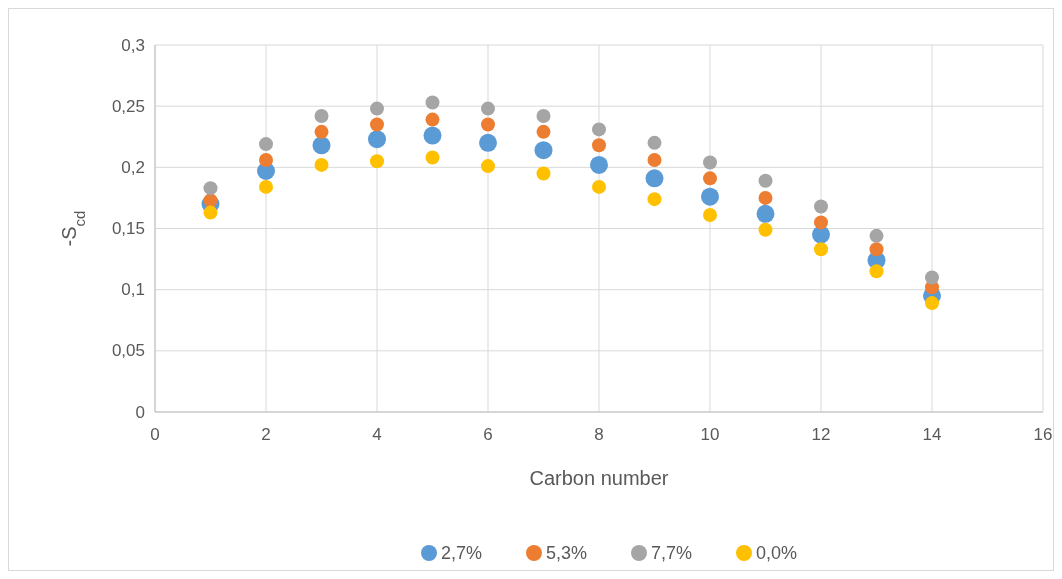 The image size is (1062, 579). Describe the element at coordinates (821, 434) in the screenshot. I see `x-tick-label: 12` at that location.